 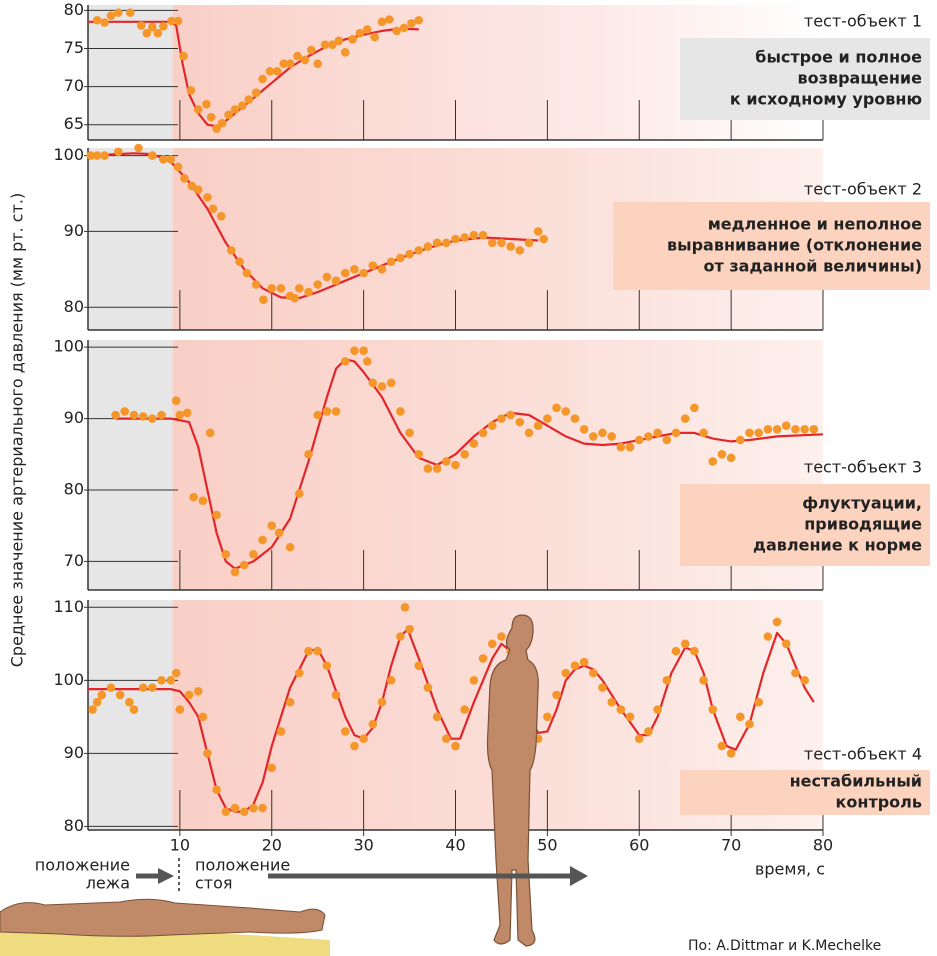 I want to click on position-label: положение, so click(x=242, y=865).